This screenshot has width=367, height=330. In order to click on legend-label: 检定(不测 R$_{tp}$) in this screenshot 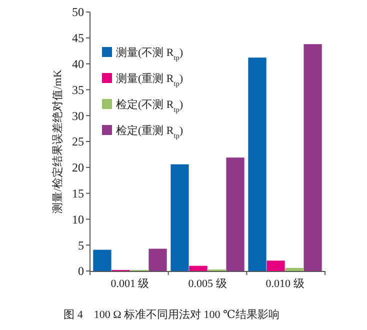, I will do `click(150, 106)`.